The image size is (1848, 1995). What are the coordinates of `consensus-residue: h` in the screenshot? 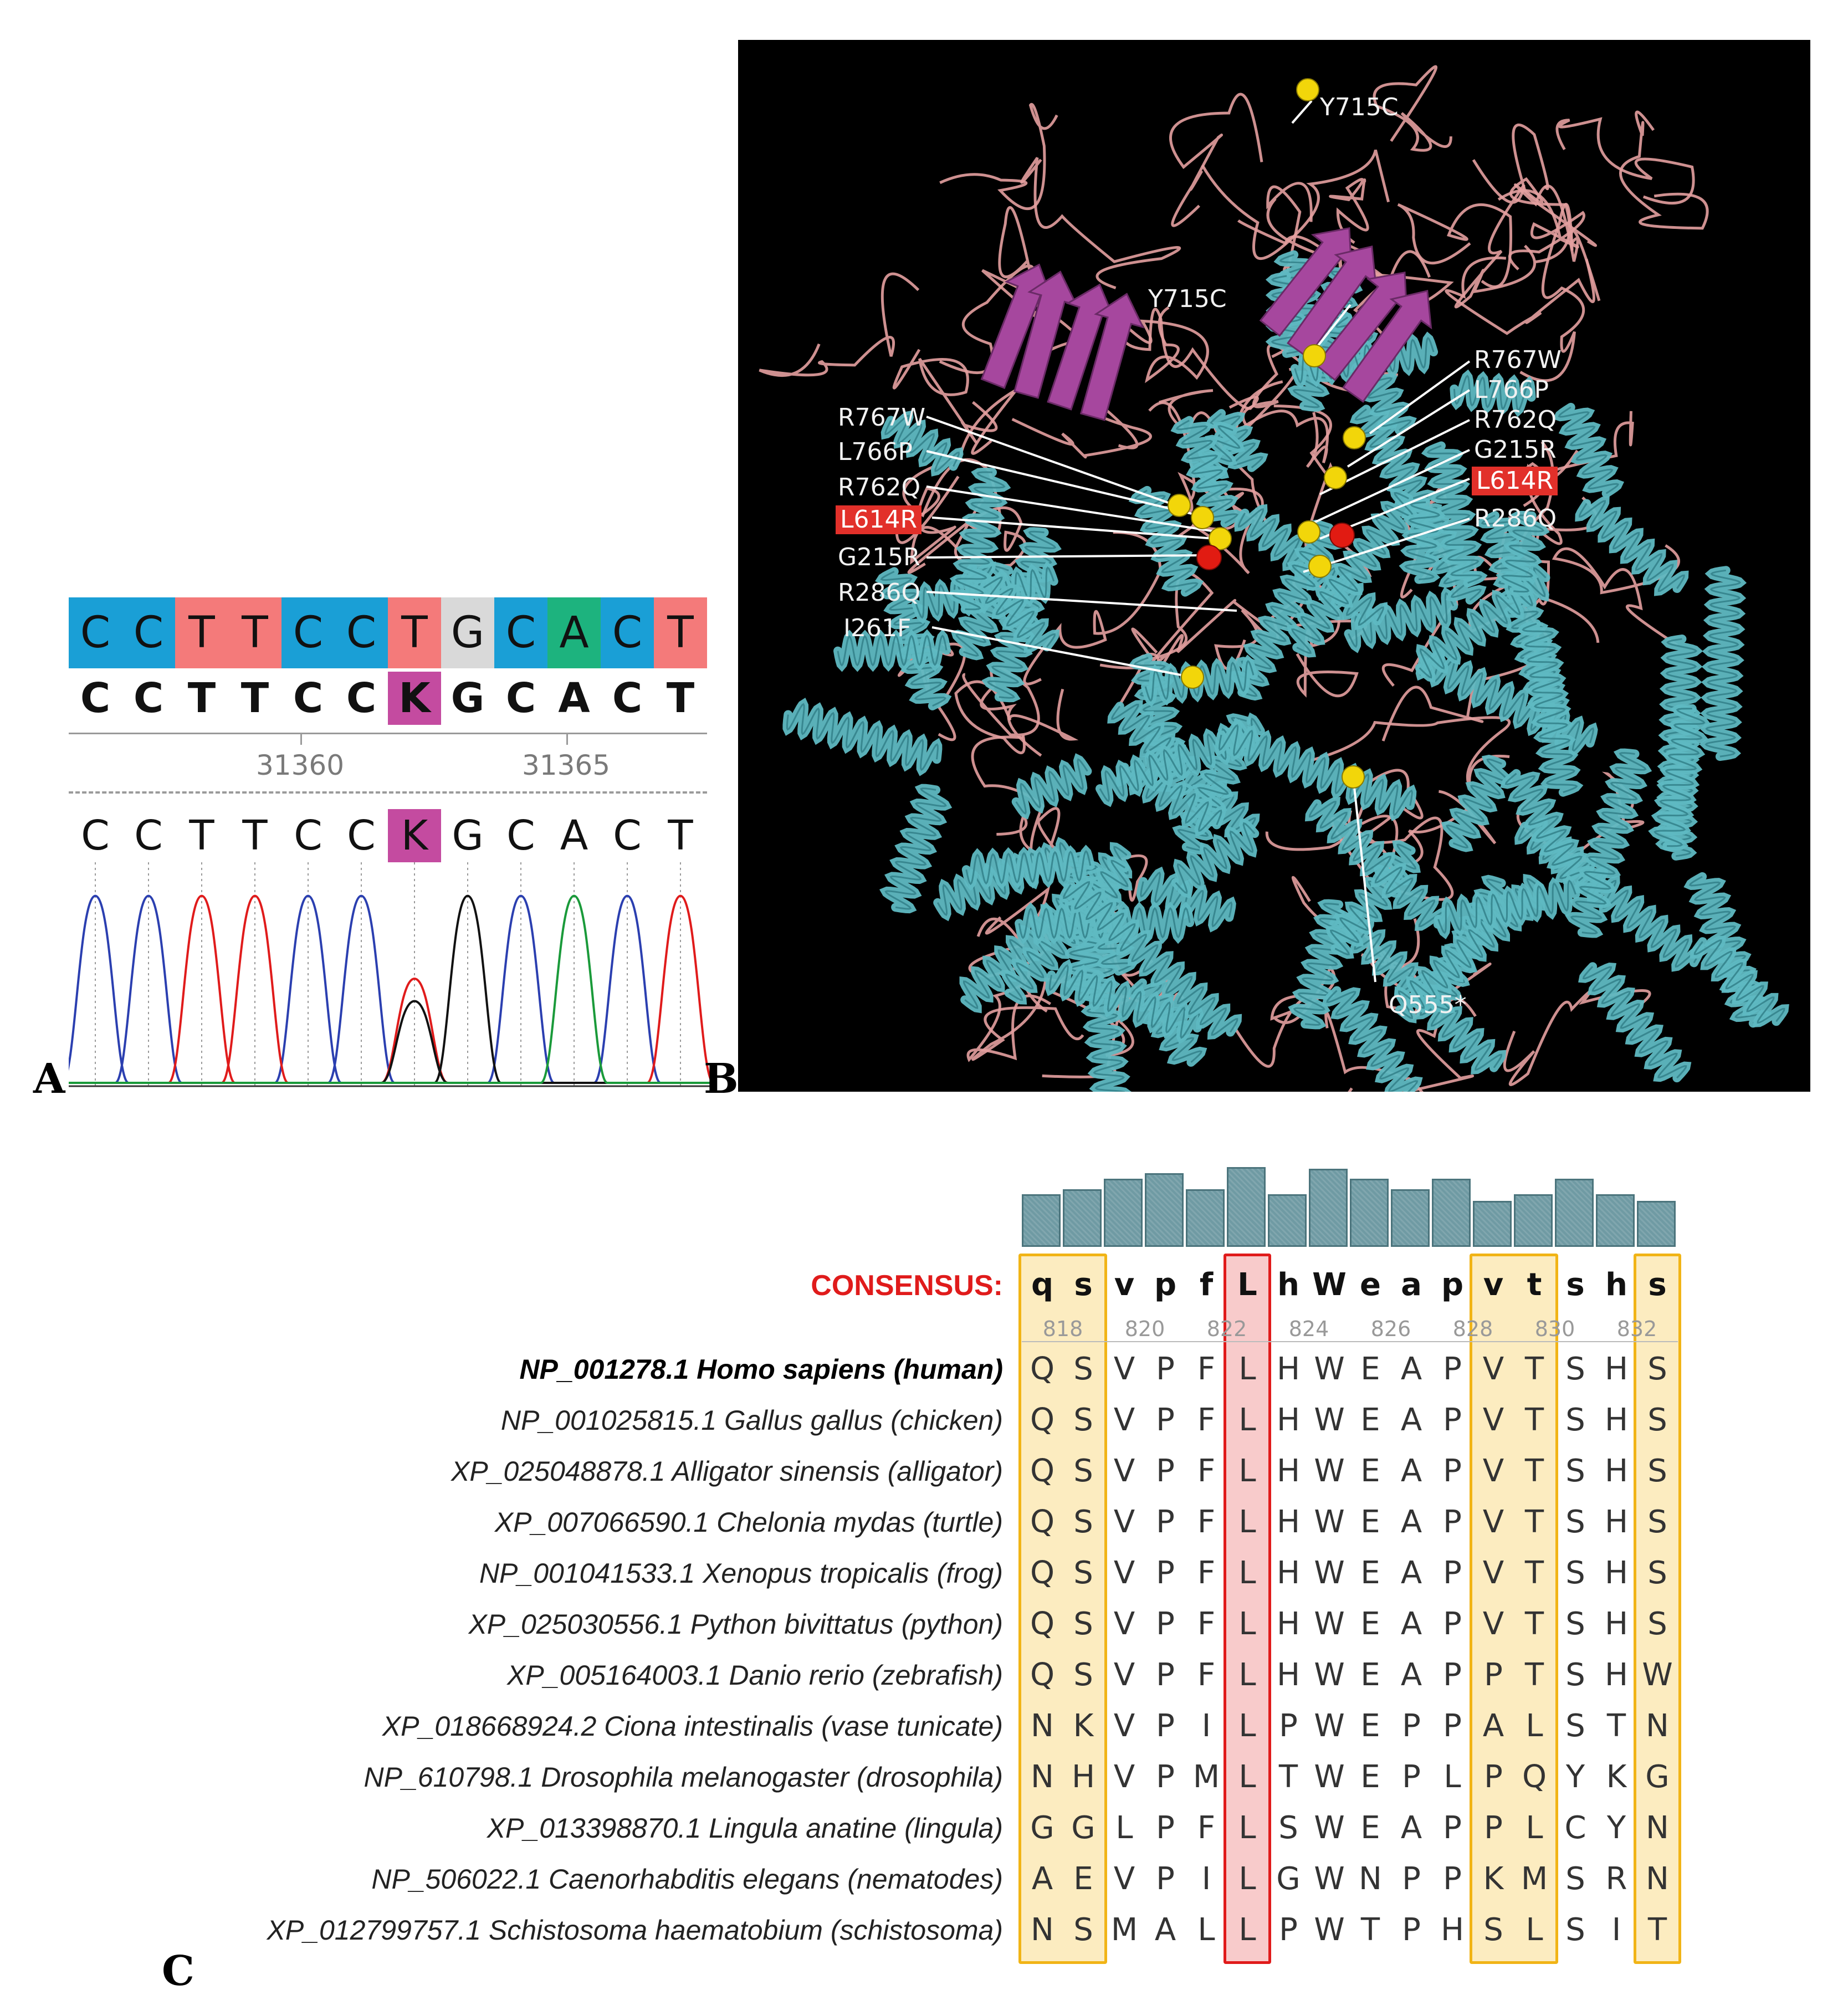 It's located at (1616, 1285).